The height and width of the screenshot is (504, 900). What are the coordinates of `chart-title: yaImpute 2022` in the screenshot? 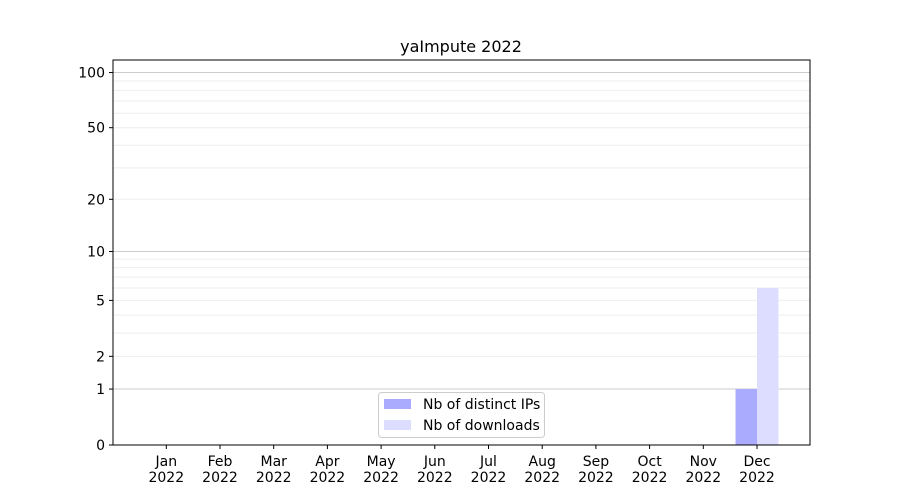 It's located at (461, 46).